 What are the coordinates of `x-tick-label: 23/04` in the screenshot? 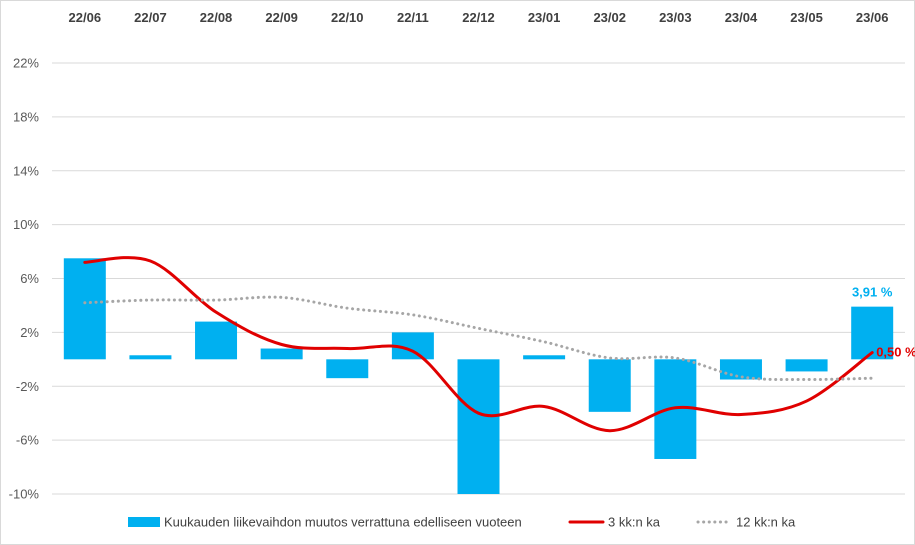 It's located at (741, 17).